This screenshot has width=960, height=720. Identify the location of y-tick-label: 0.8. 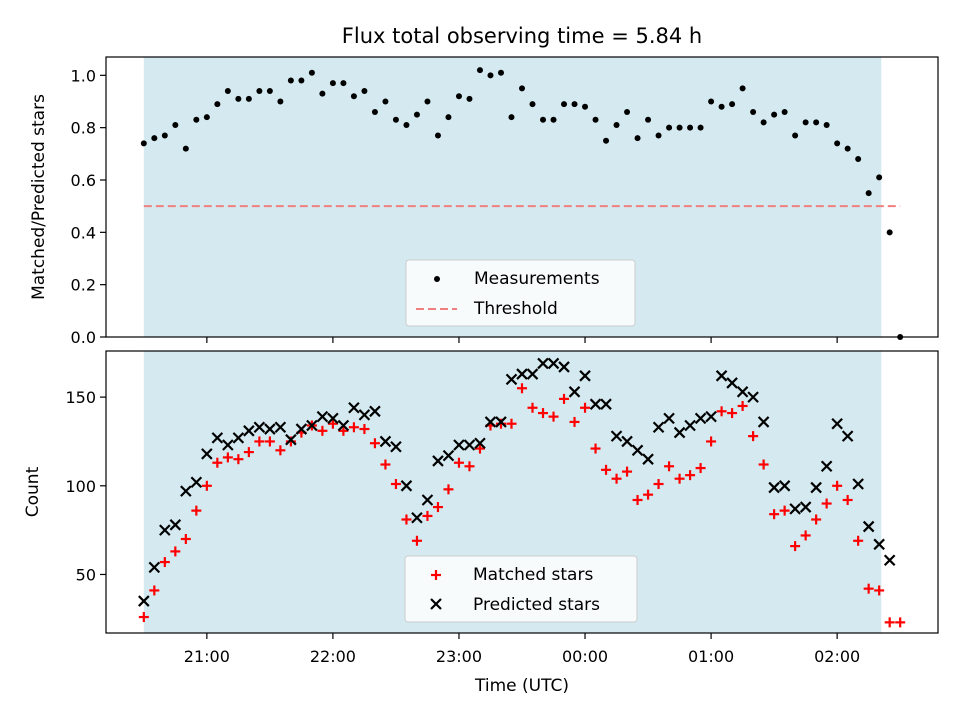
(83, 128).